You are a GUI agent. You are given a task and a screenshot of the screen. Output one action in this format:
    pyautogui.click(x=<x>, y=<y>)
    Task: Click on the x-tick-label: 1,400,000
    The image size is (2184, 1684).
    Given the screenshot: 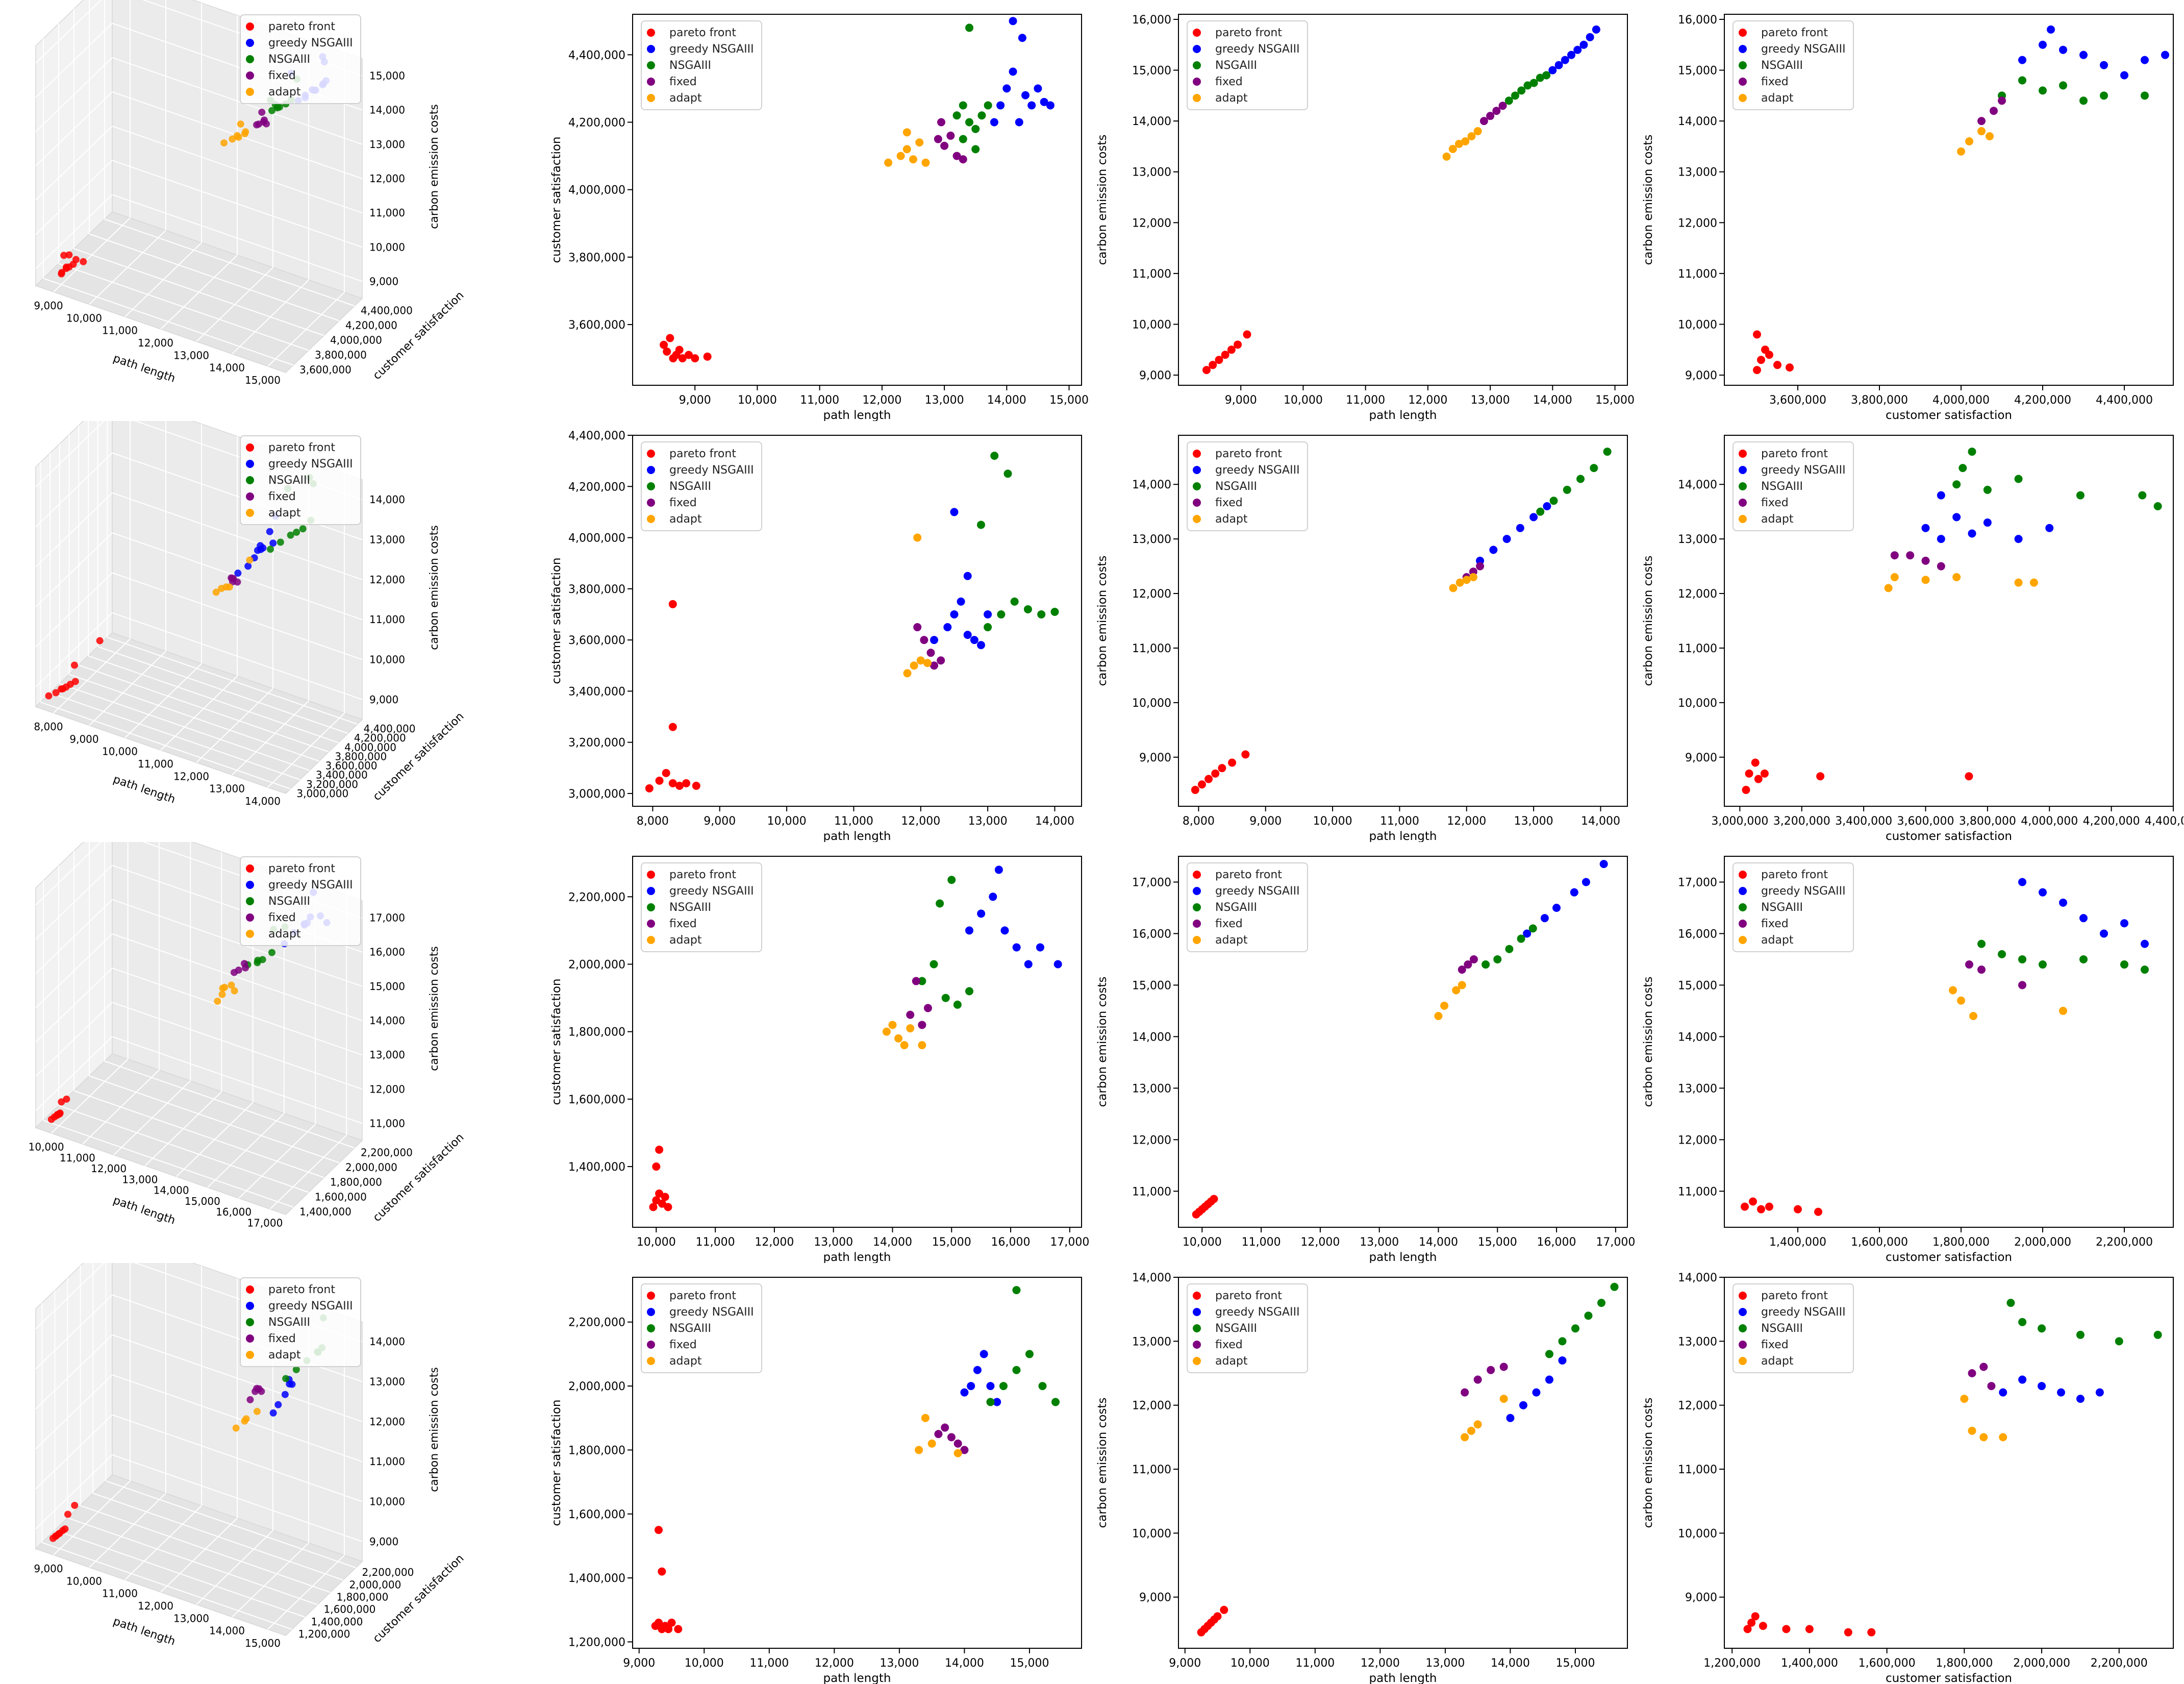 What is the action you would take?
    pyautogui.click(x=1797, y=1242)
    